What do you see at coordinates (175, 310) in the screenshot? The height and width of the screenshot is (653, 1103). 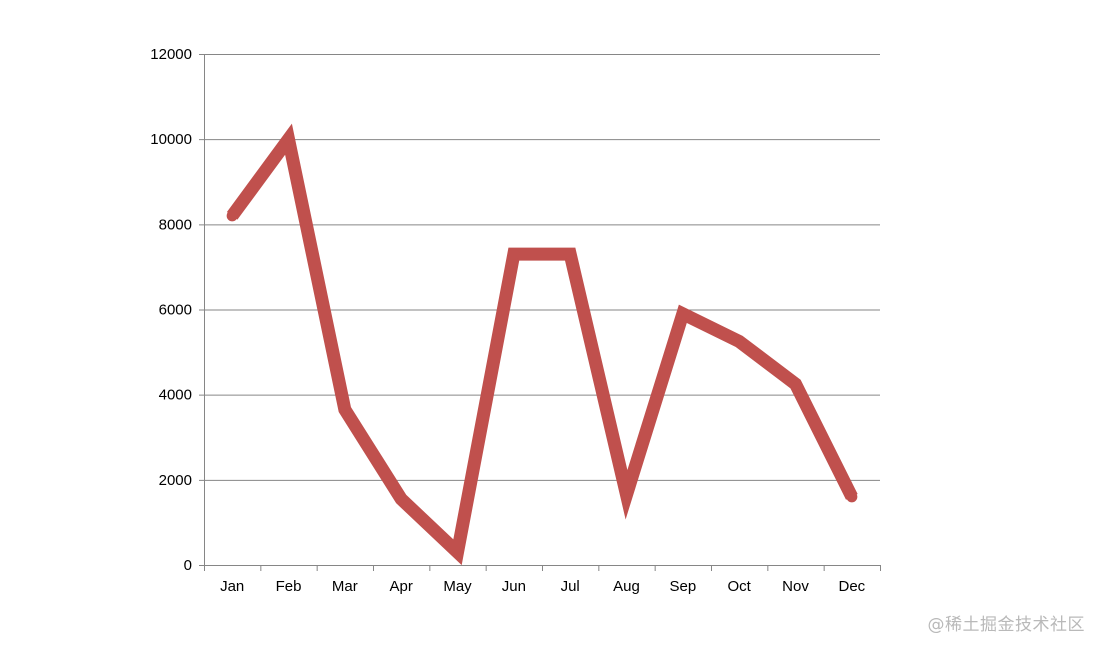 I see `y-tick-label: 6000` at bounding box center [175, 310].